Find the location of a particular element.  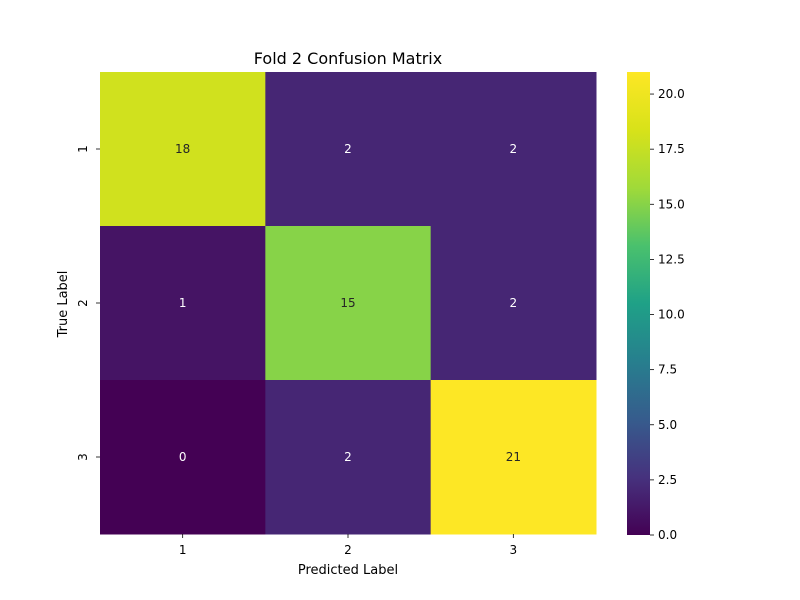

colorbar-tick-label: 7.5 is located at coordinates (667, 370).